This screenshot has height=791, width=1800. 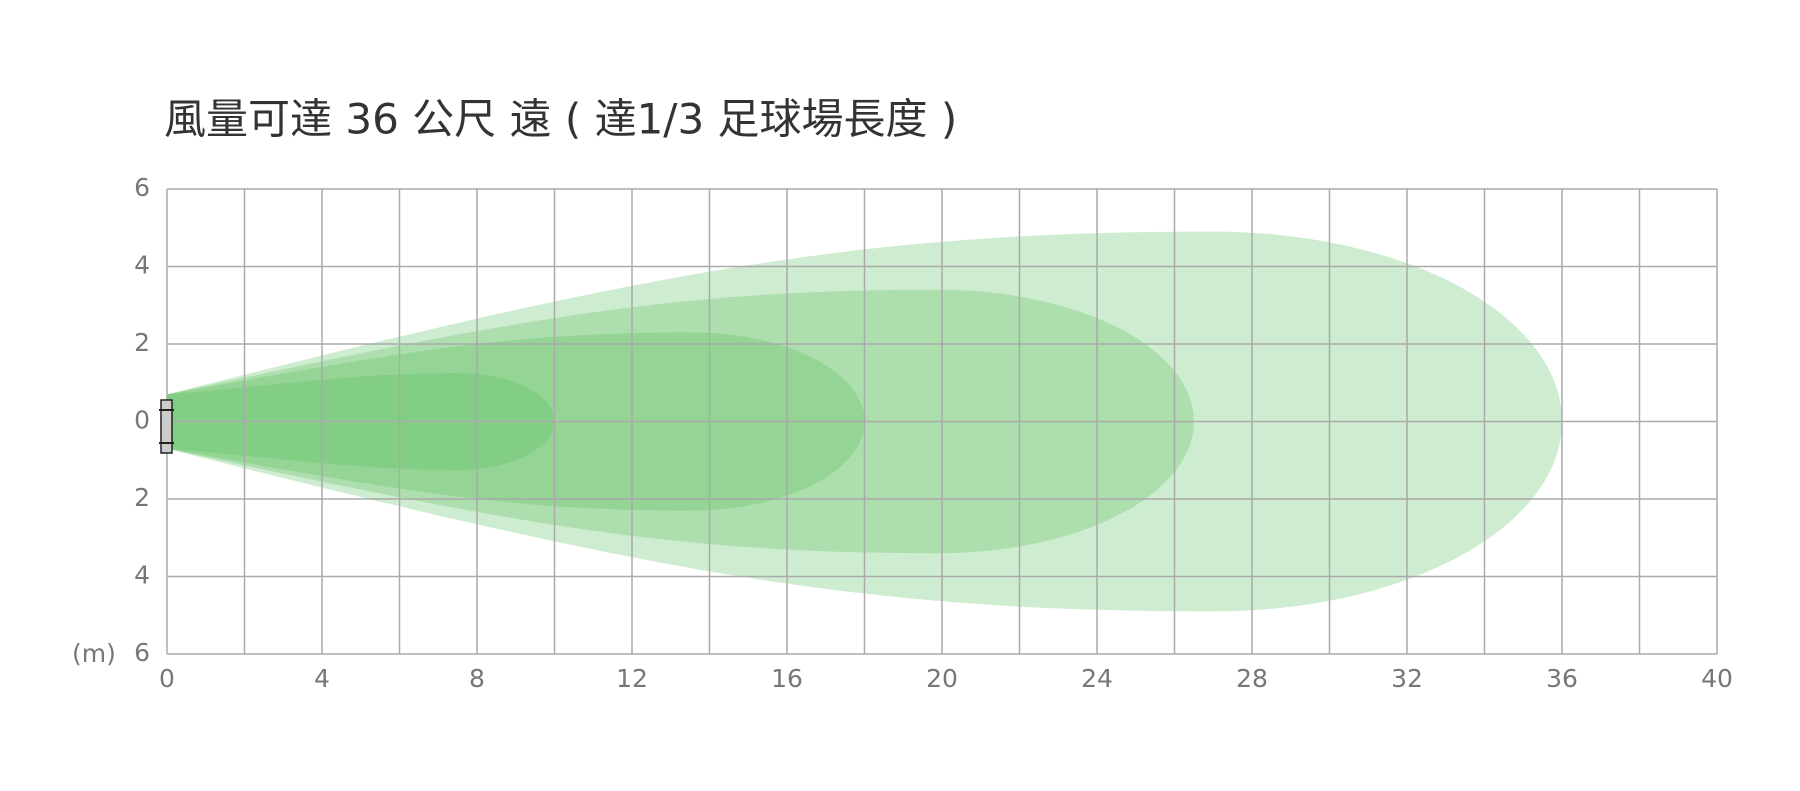 What do you see at coordinates (94, 653) in the screenshot?
I see `unit-label: (m)` at bounding box center [94, 653].